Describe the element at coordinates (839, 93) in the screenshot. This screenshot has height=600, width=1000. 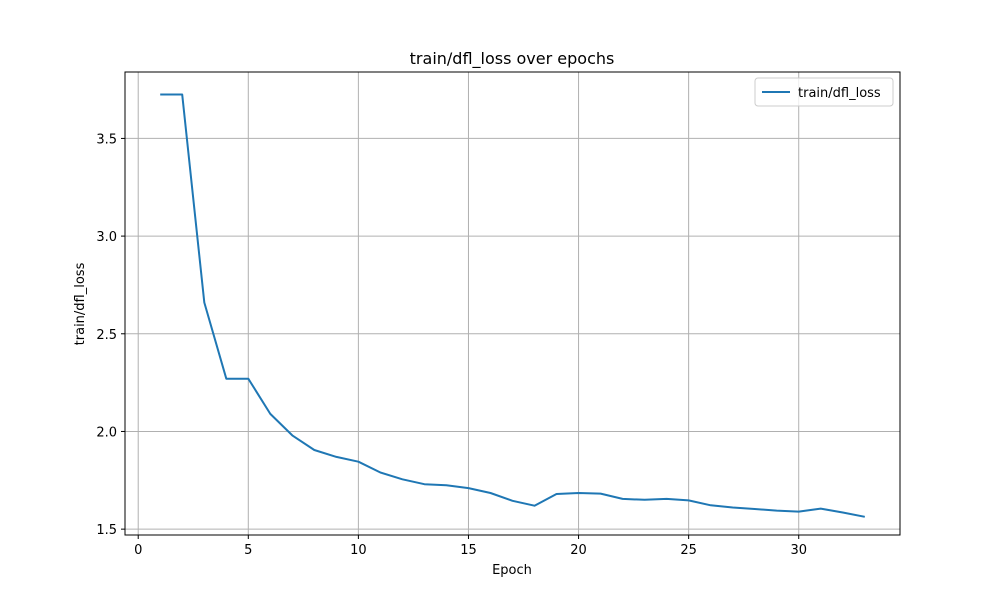
I see `legend-label: train/dfl_loss` at that location.